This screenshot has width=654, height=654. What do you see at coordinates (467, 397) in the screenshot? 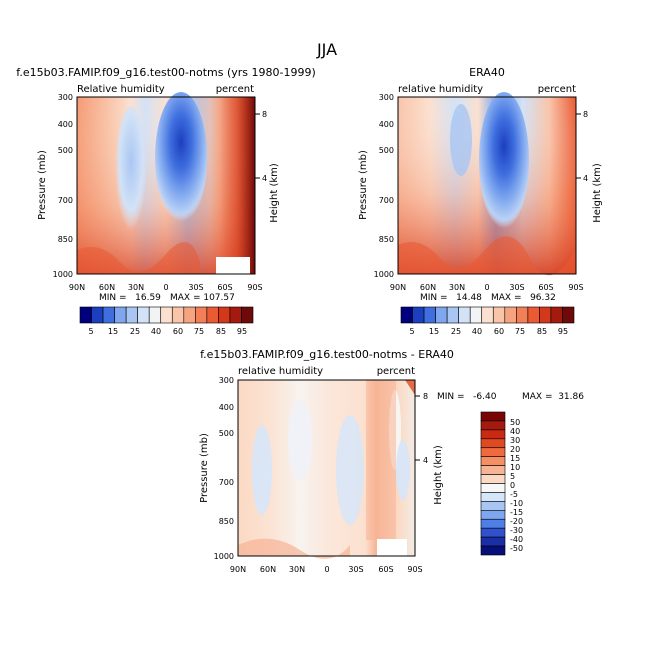
I see `min-value: MIN = -6.40` at bounding box center [467, 397].